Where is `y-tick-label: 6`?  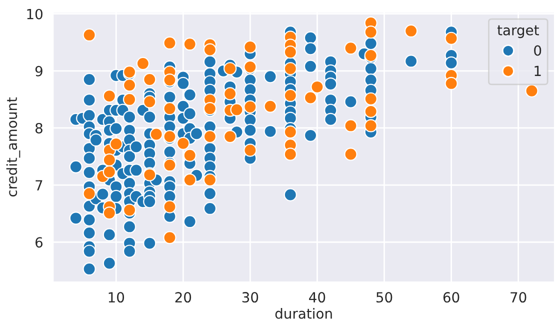 y-tick-label: 6 is located at coordinates (39, 242).